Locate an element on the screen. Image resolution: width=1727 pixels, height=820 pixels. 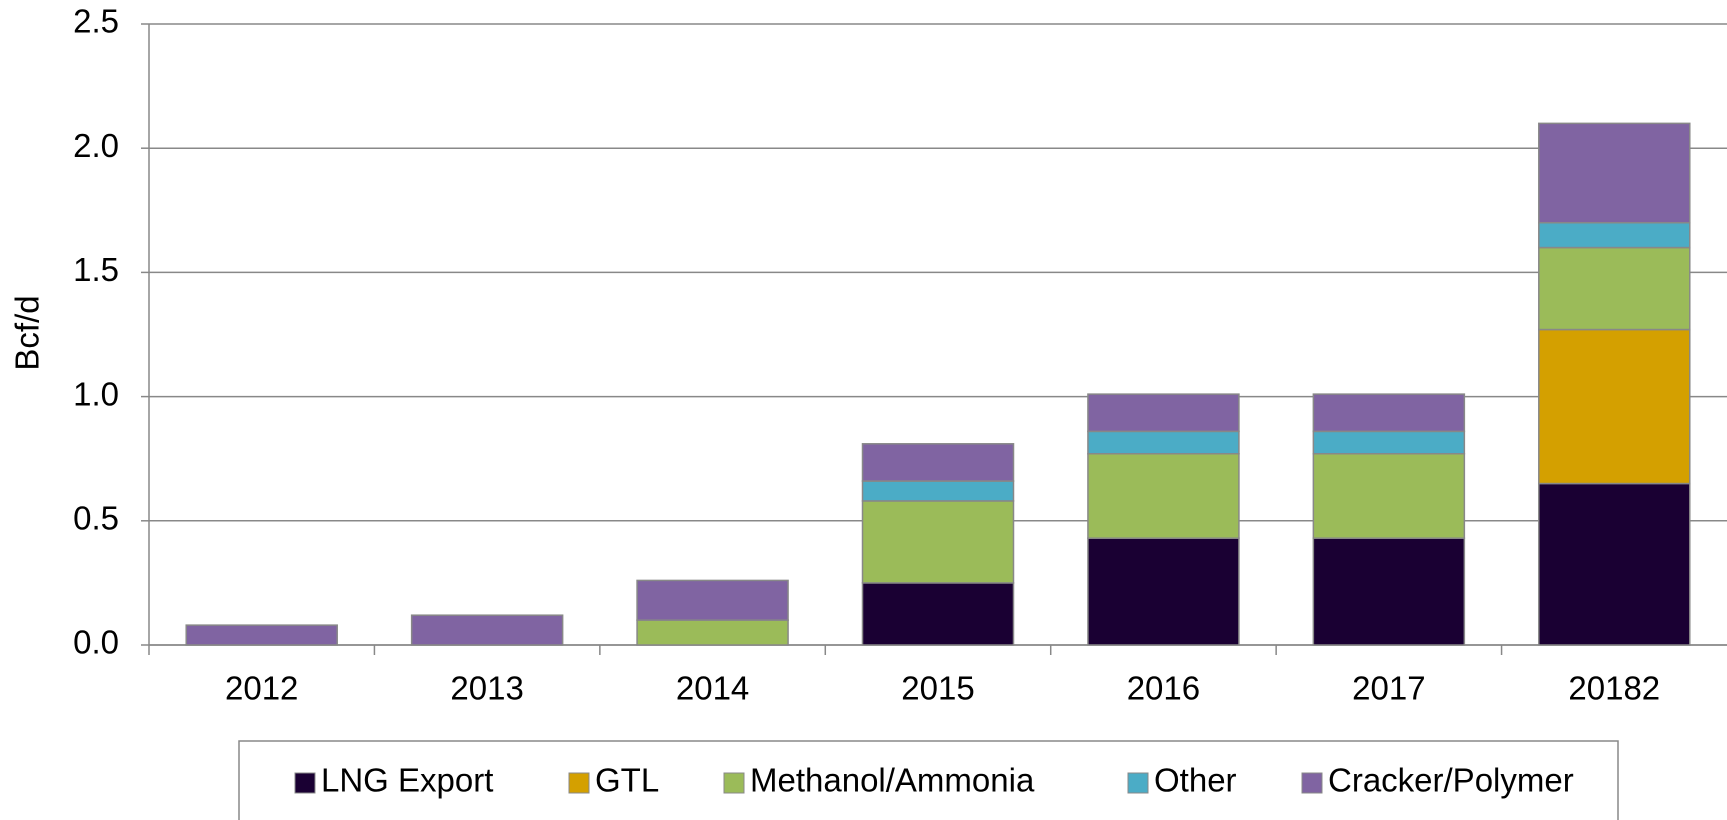
legend-box is located at coordinates (928, 780).